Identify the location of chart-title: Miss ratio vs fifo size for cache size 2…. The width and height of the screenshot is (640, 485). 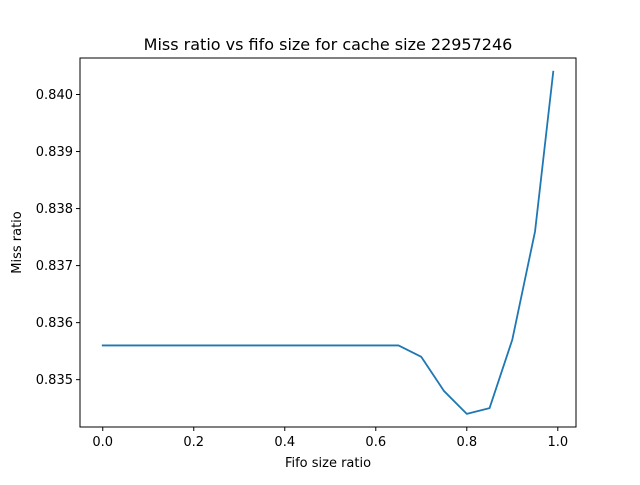
(328, 44).